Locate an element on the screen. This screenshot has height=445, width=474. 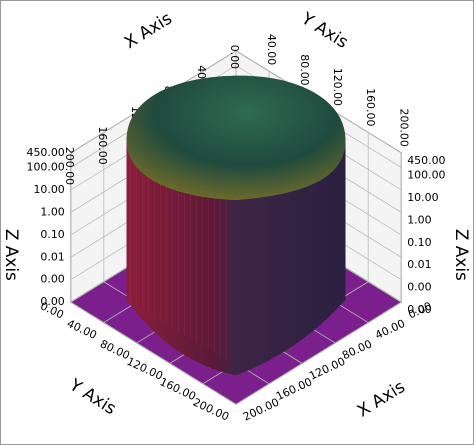
x-tick-label: 0.00 is located at coordinates (234, 57).